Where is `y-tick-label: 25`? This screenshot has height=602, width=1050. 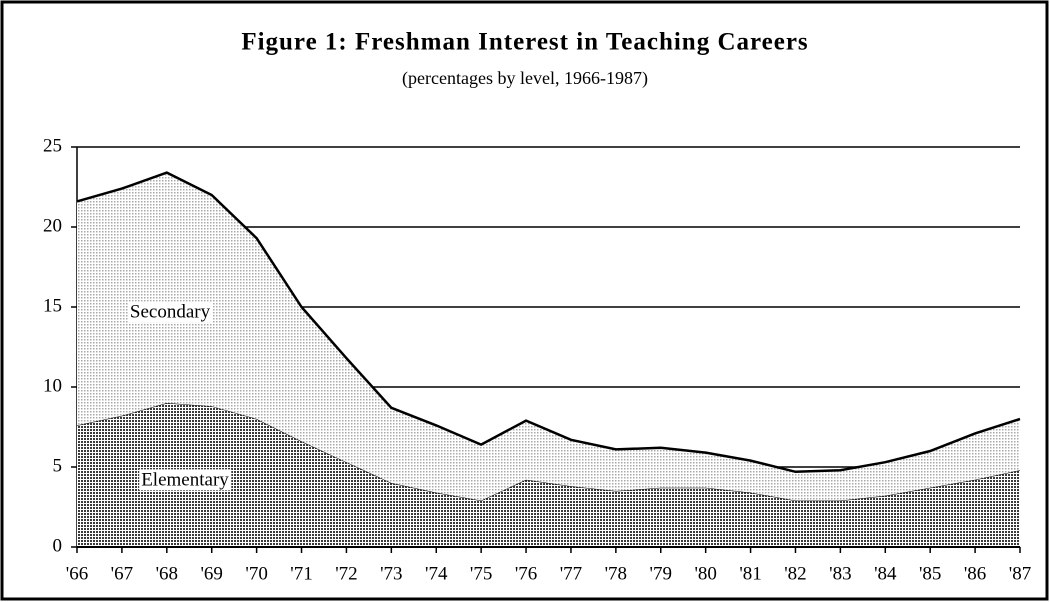
y-tick-label: 25 is located at coordinates (52, 145).